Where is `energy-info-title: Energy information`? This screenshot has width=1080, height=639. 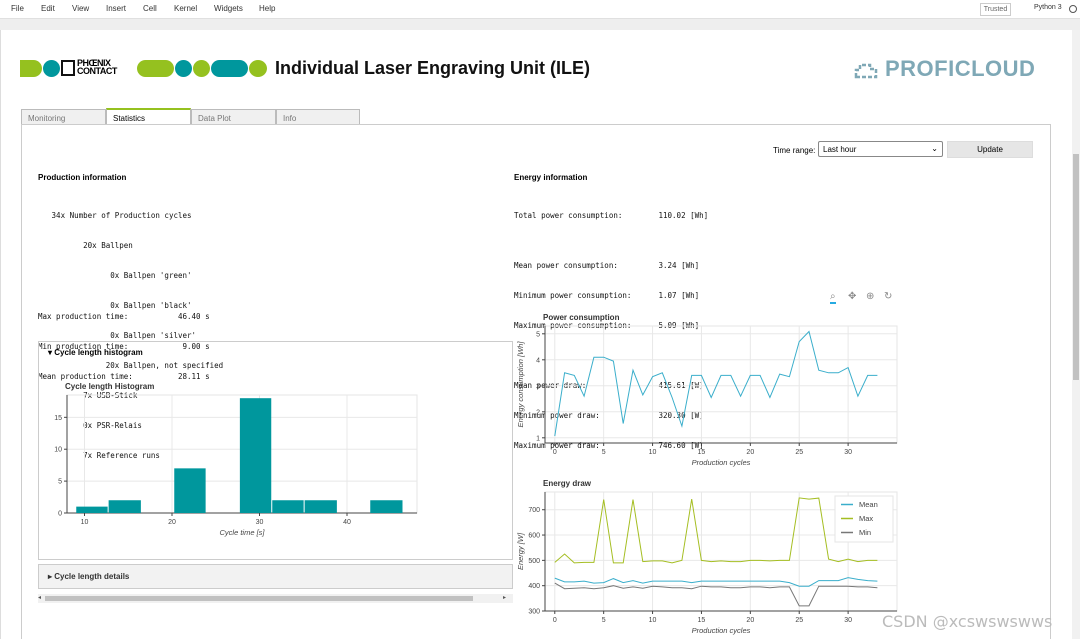
energy-info-title: Energy information is located at coordinates (551, 177).